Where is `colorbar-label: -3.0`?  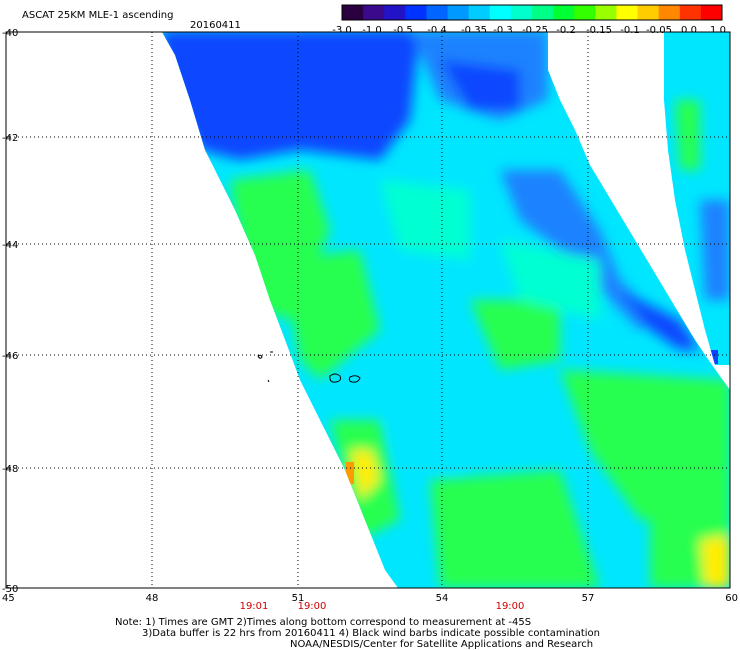 colorbar-label: -3.0 is located at coordinates (342, 30).